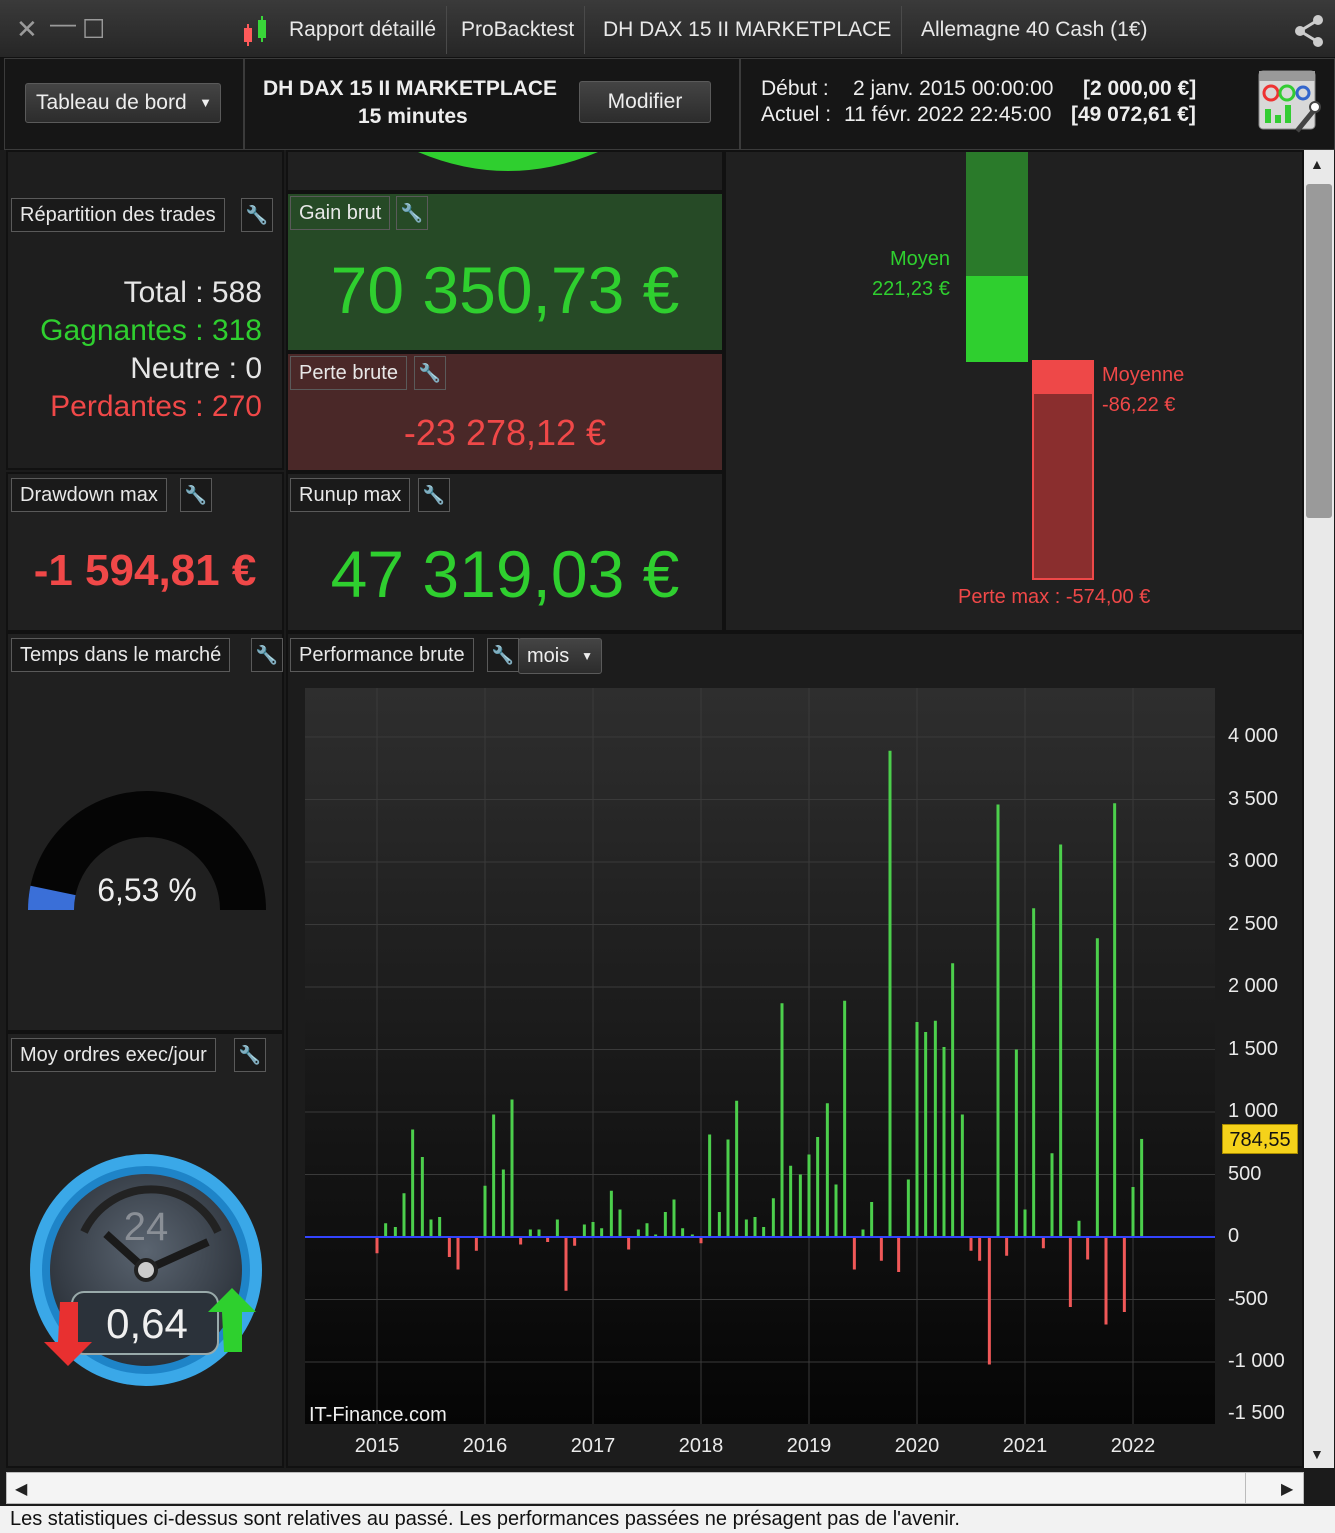  Describe the element at coordinates (21, 1489) in the screenshot. I see `scroll-left-icon: ◀` at that location.